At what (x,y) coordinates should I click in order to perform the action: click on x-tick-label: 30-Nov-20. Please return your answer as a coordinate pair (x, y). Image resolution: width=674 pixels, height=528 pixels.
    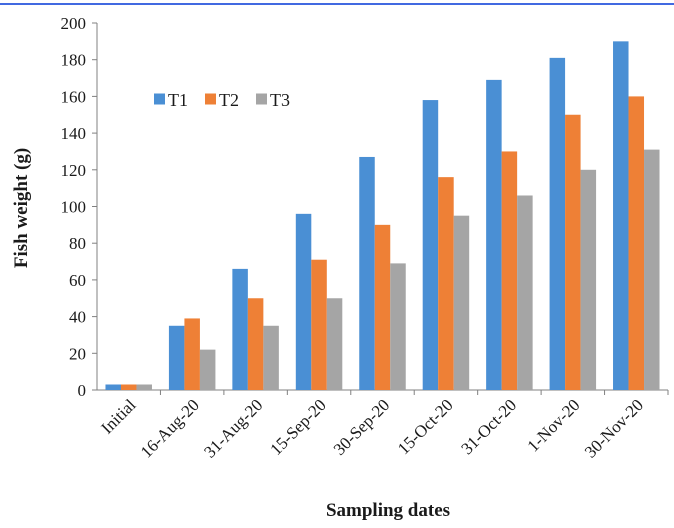
    Looking at the image, I should click on (614, 428).